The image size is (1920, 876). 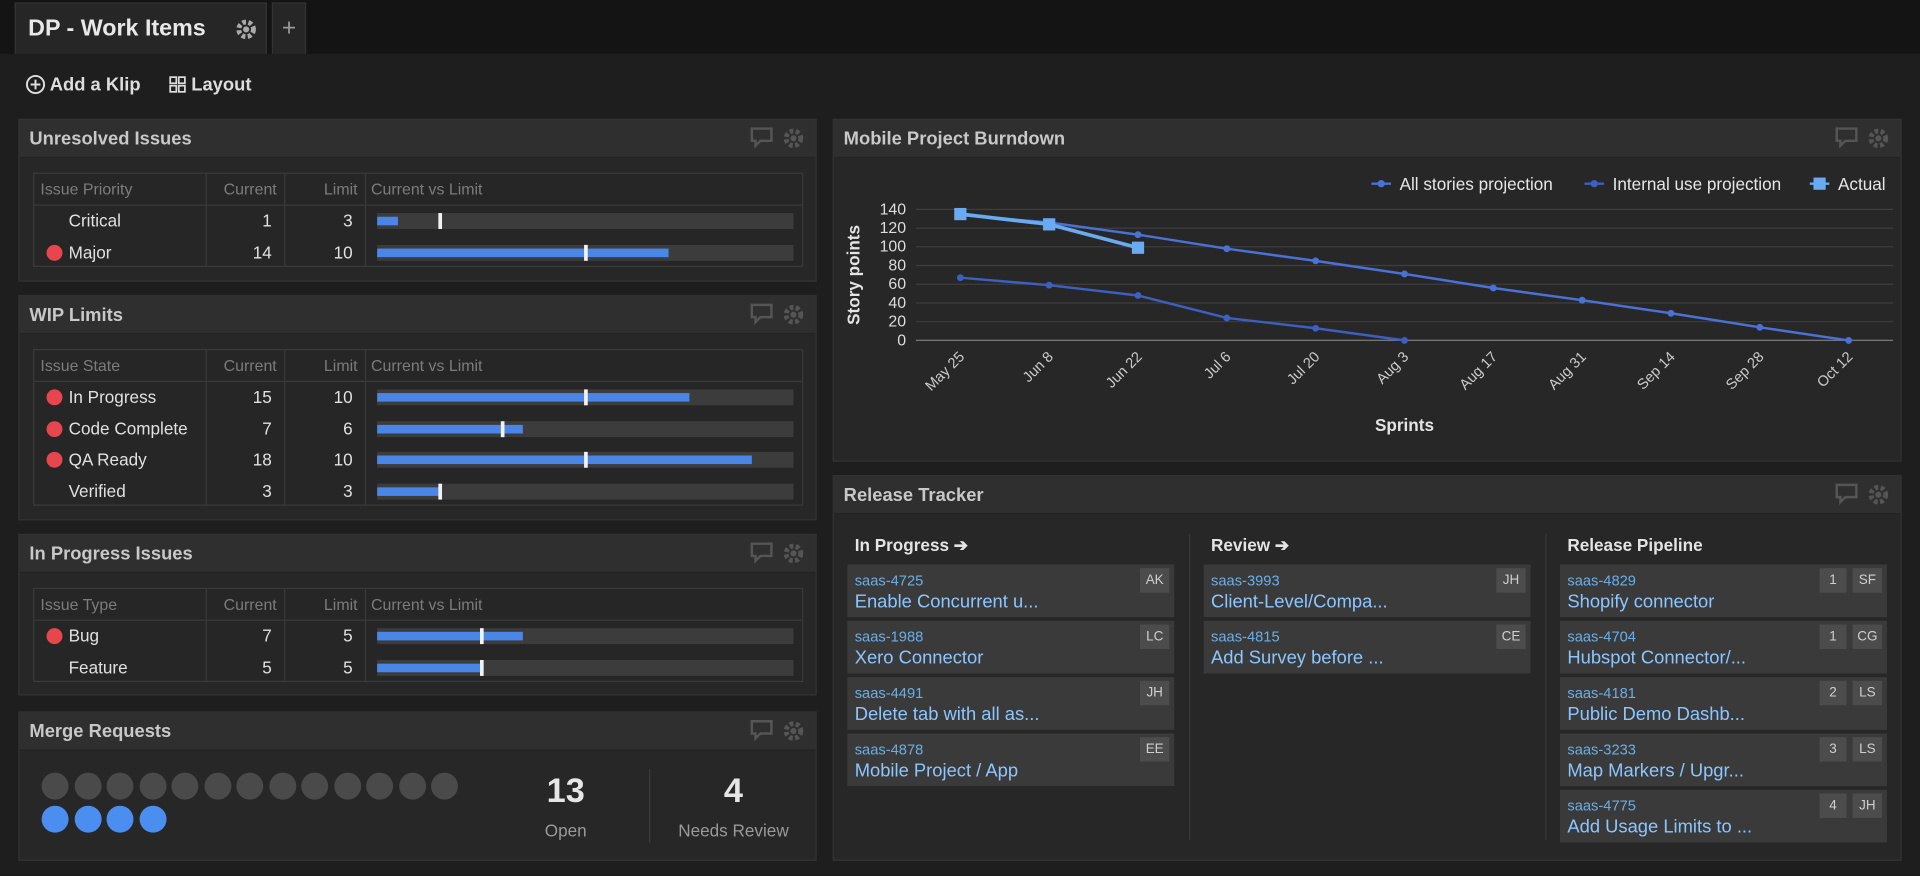 I want to click on x-tick-label: May 25, so click(x=945, y=371).